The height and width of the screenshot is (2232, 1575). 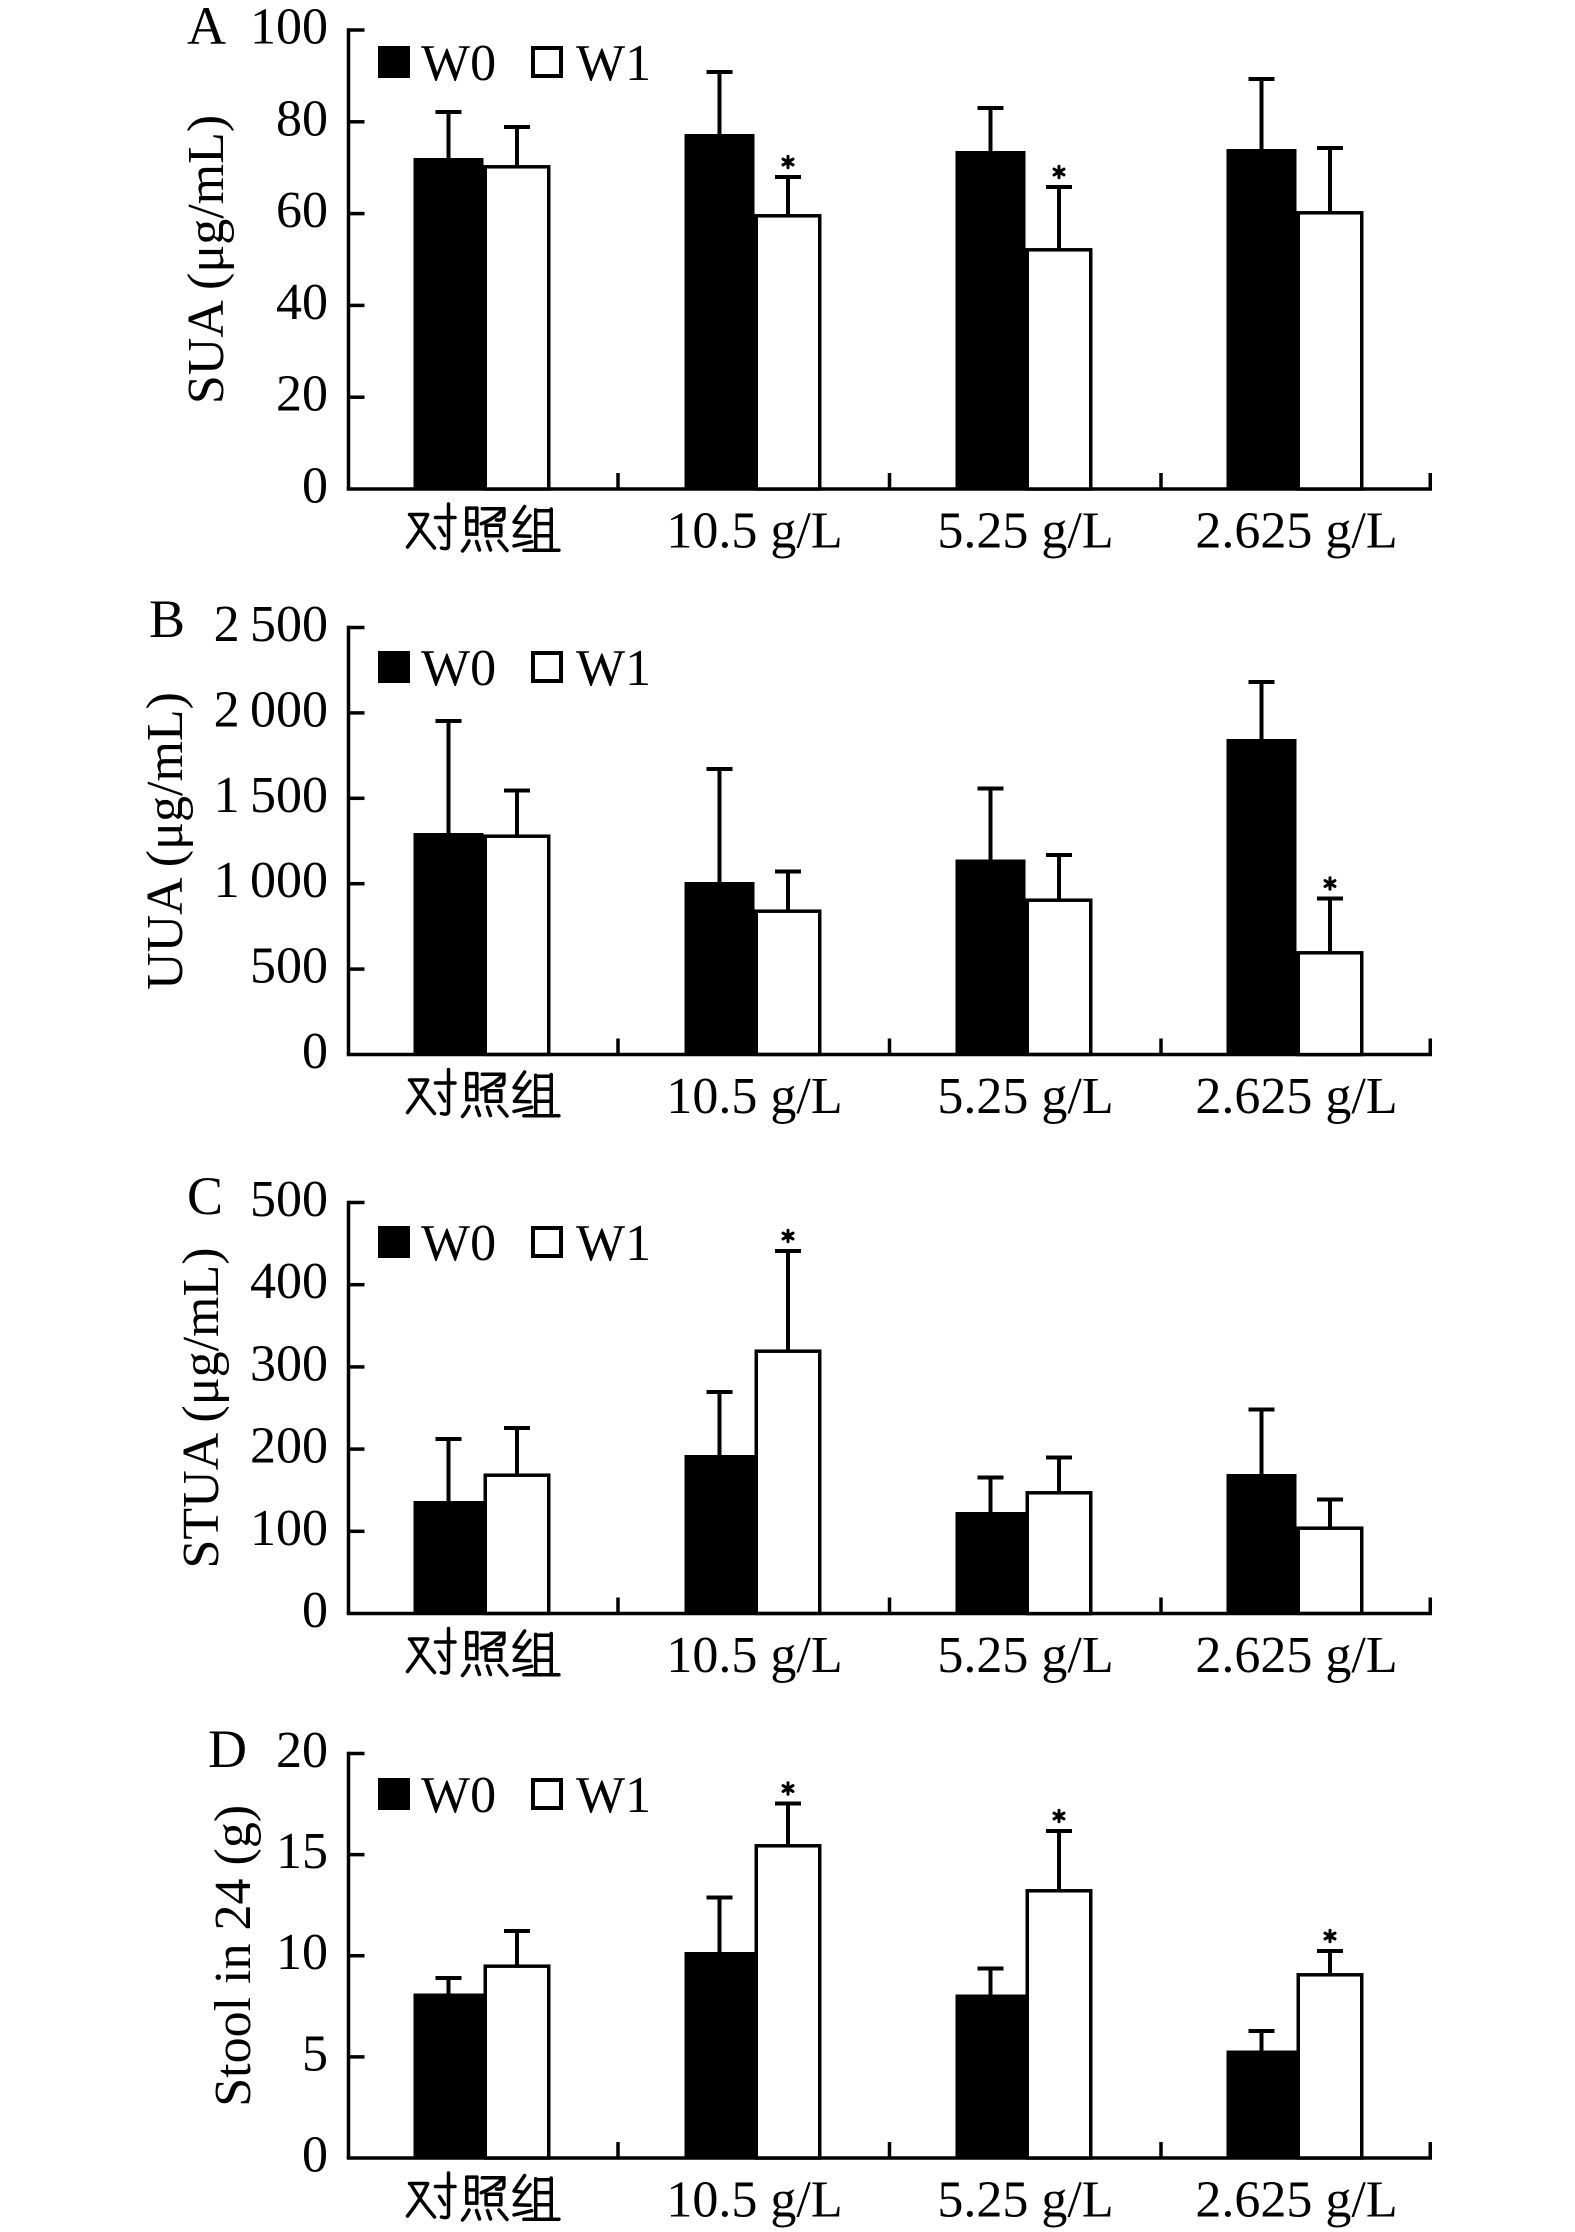 I want to click on svg-text: 2 500, so click(x=271, y=624).